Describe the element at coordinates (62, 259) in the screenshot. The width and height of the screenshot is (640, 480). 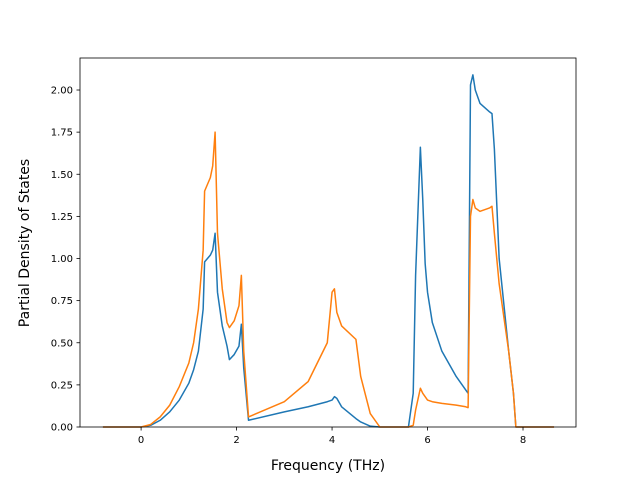
I see `y-tick-label: 1.00` at that location.